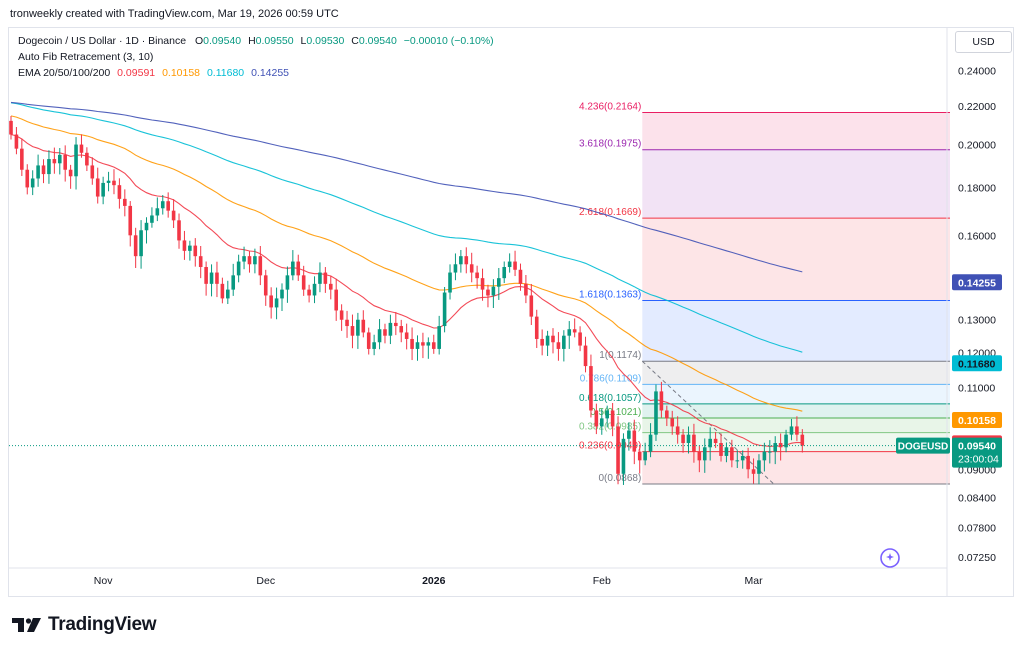 The width and height of the screenshot is (1024, 653). What do you see at coordinates (983, 42) in the screenshot?
I see `currency-button: USD` at bounding box center [983, 42].